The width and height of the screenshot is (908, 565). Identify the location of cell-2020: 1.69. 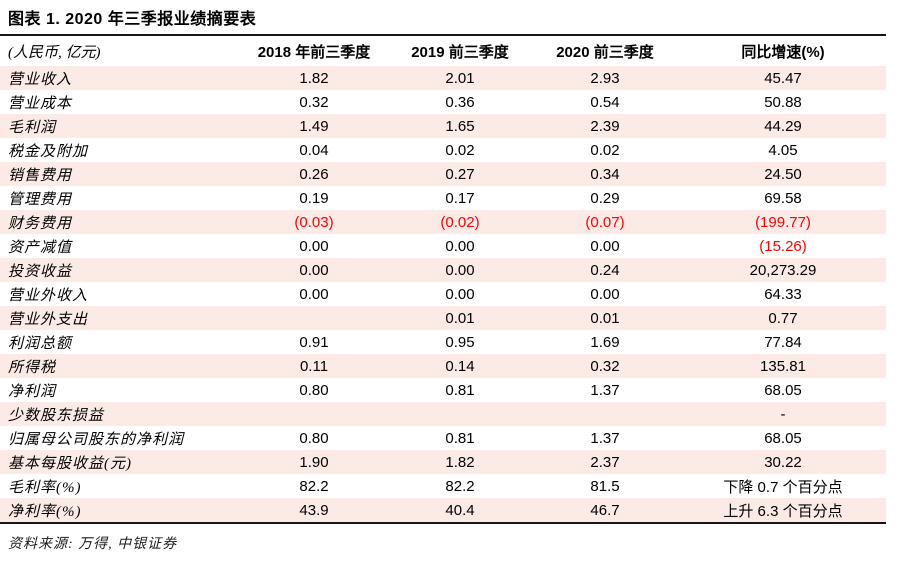
(605, 342).